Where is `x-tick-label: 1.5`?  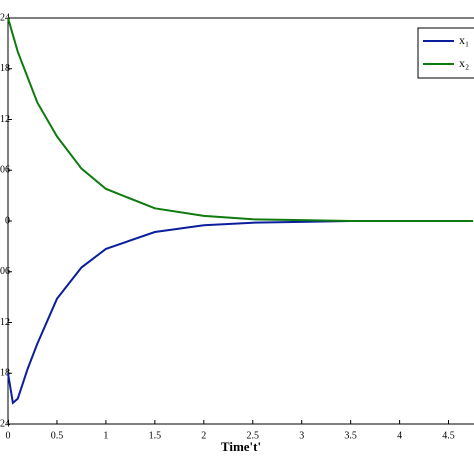
x-tick-label: 1.5 is located at coordinates (155, 435).